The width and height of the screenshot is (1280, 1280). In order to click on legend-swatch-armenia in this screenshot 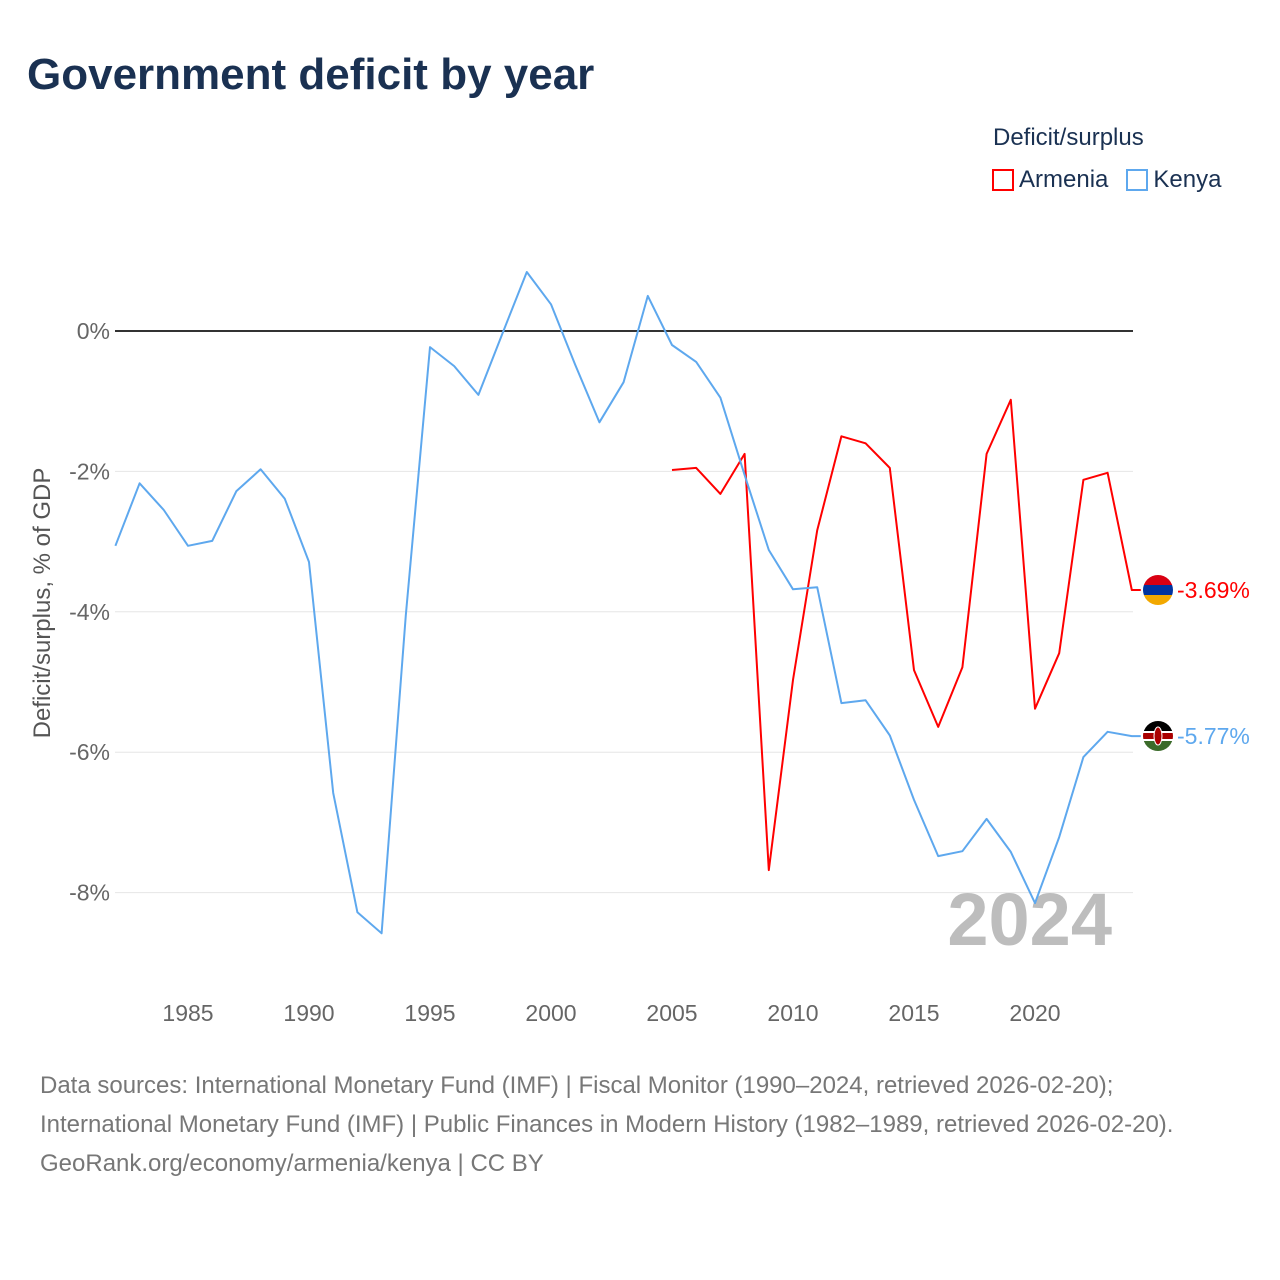, I will do `click(1003, 180)`.